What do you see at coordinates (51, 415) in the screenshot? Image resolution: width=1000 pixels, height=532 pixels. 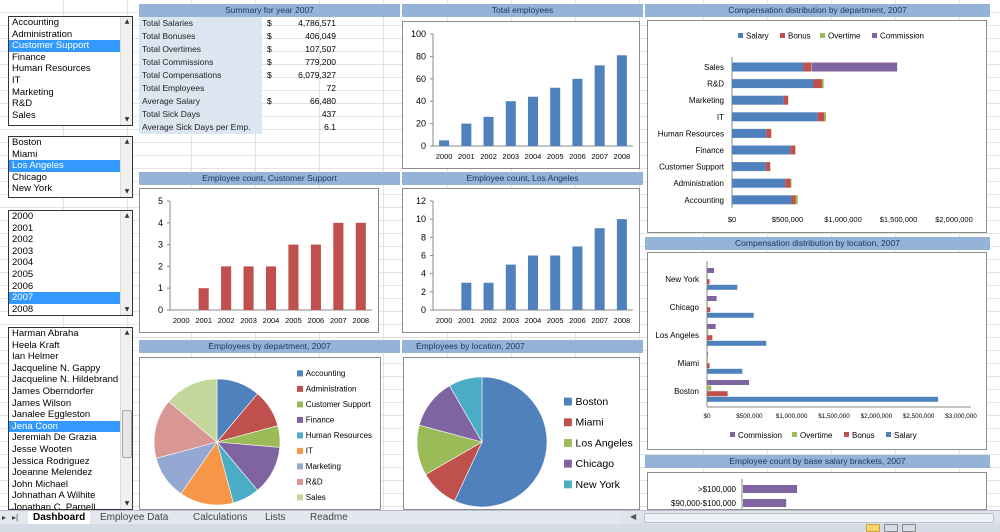 I see `list-item: Janalee Eggleston` at bounding box center [51, 415].